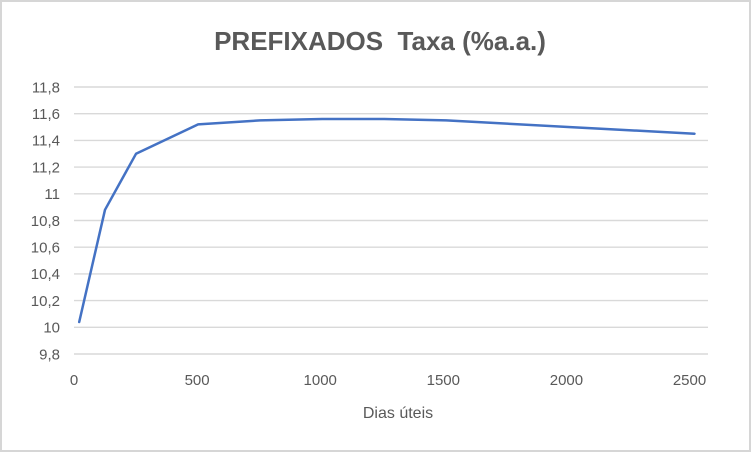 This screenshot has width=751, height=452. What do you see at coordinates (197, 380) in the screenshot?
I see `x-tick-label: 500` at bounding box center [197, 380].